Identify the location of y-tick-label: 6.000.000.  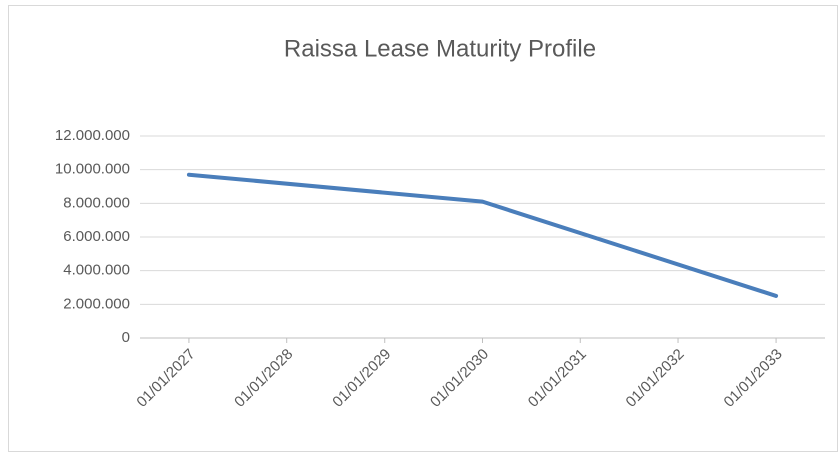
(96, 236).